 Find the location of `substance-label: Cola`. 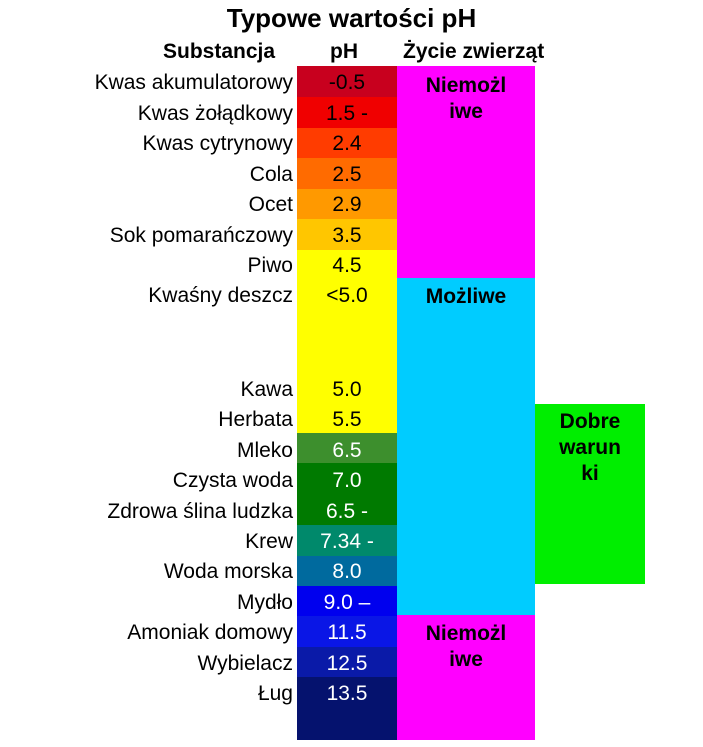

substance-label: Cola is located at coordinates (271, 174).